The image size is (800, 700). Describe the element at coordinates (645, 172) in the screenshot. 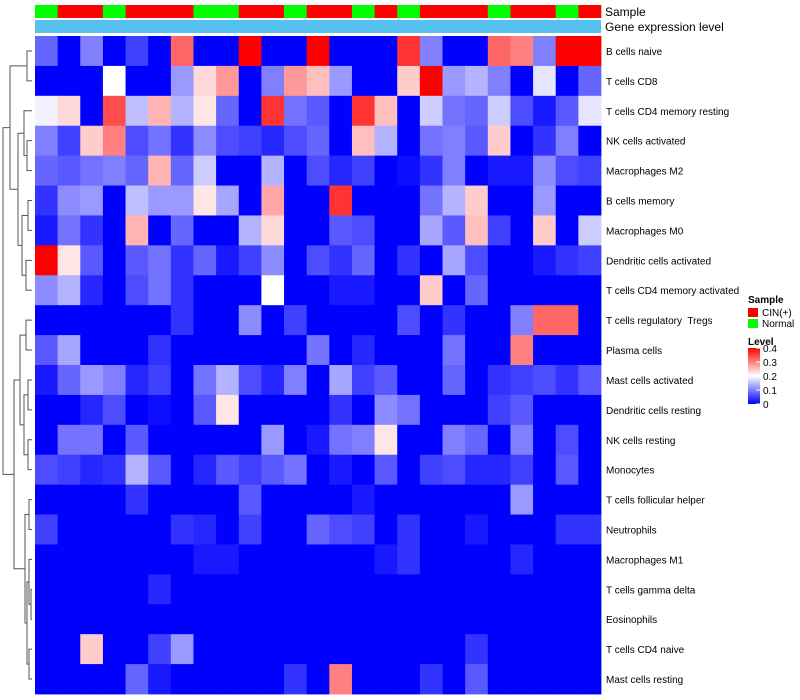

I see `row-label: Macrophages M2` at that location.